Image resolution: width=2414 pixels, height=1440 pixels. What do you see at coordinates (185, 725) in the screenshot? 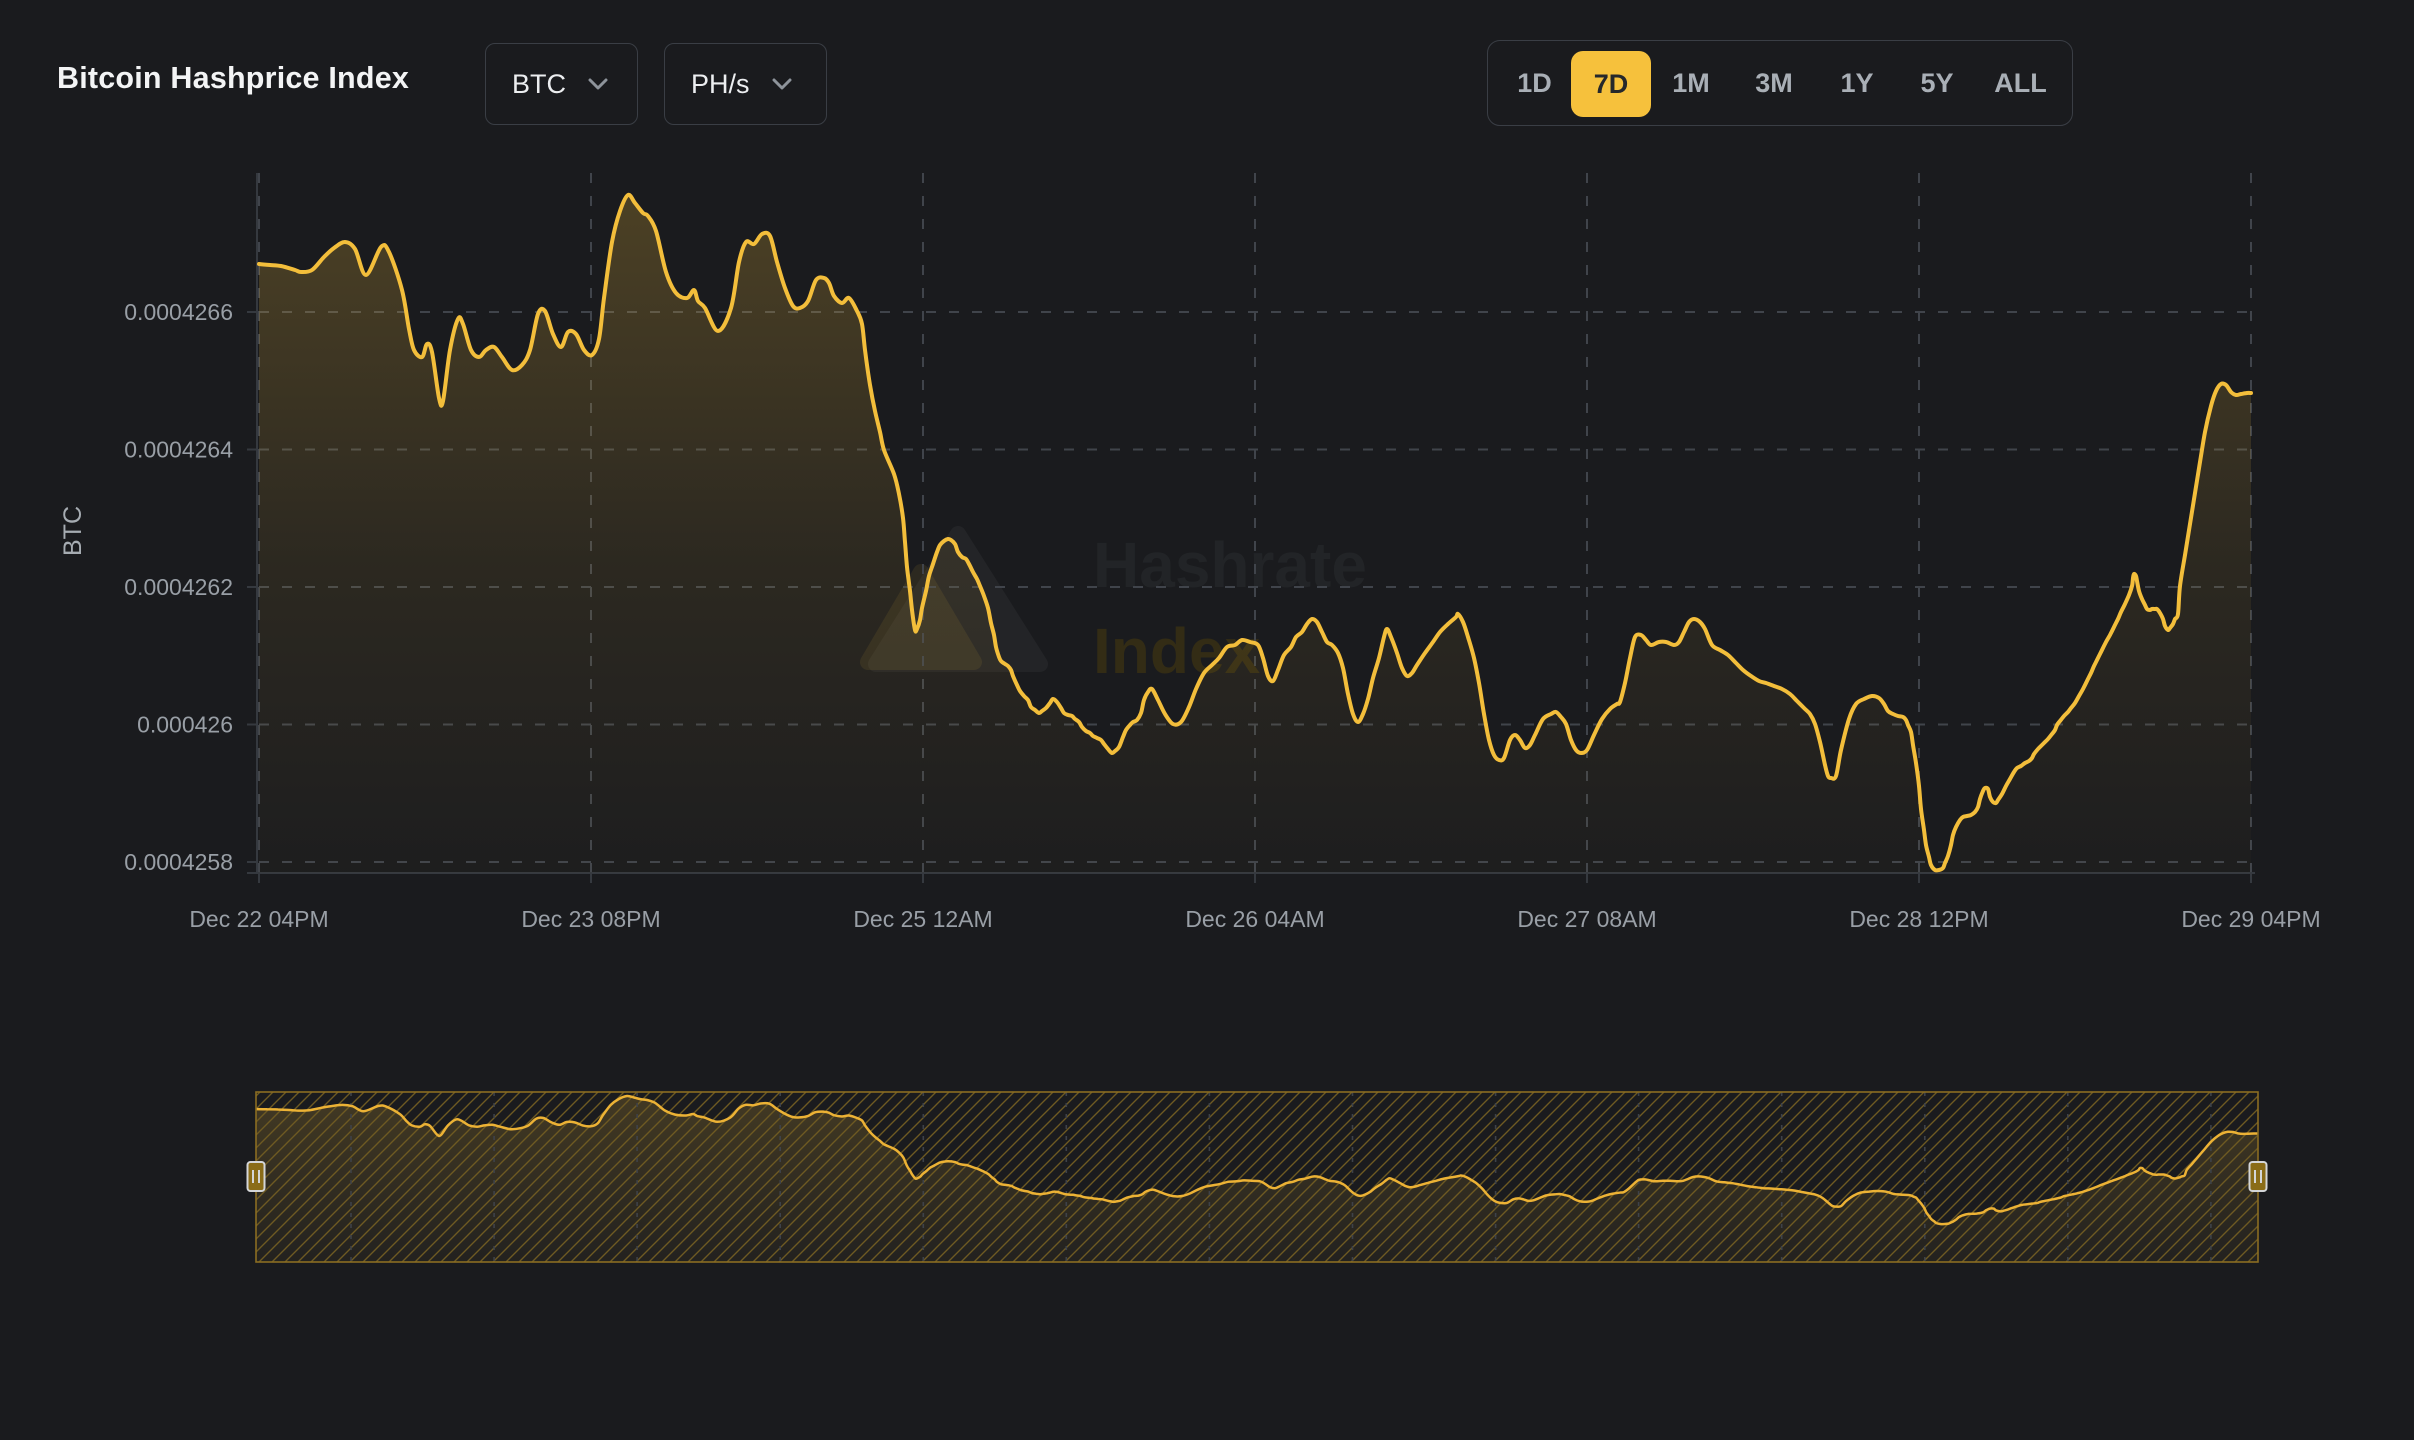
I see `svg-text: 0.000426` at bounding box center [185, 725].